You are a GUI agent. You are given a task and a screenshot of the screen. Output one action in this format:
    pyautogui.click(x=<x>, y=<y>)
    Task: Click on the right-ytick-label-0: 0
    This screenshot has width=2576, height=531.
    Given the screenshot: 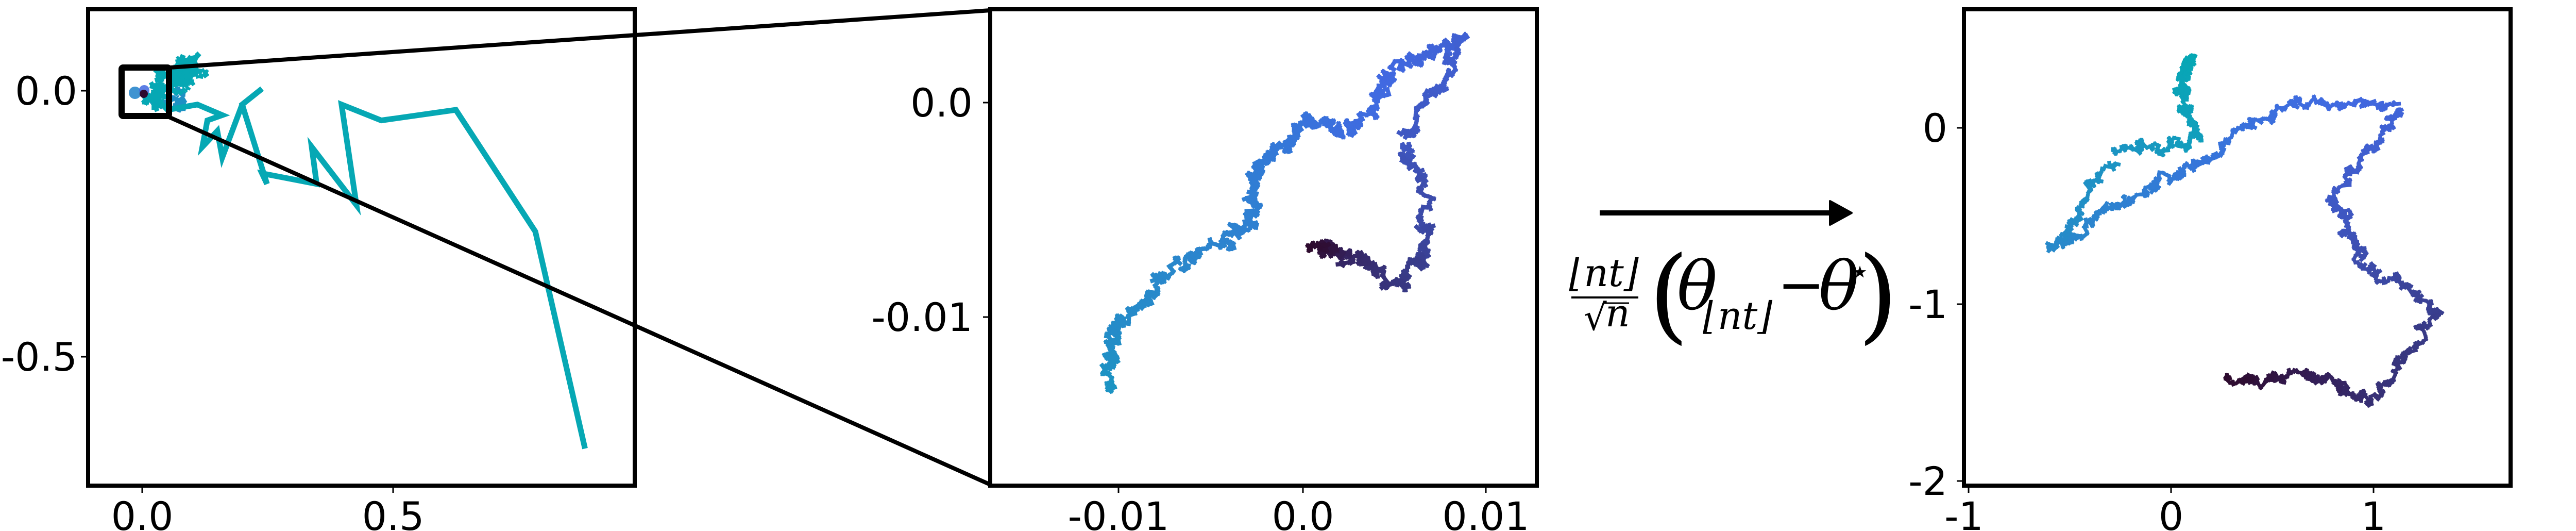 What is the action you would take?
    pyautogui.click(x=1935, y=128)
    